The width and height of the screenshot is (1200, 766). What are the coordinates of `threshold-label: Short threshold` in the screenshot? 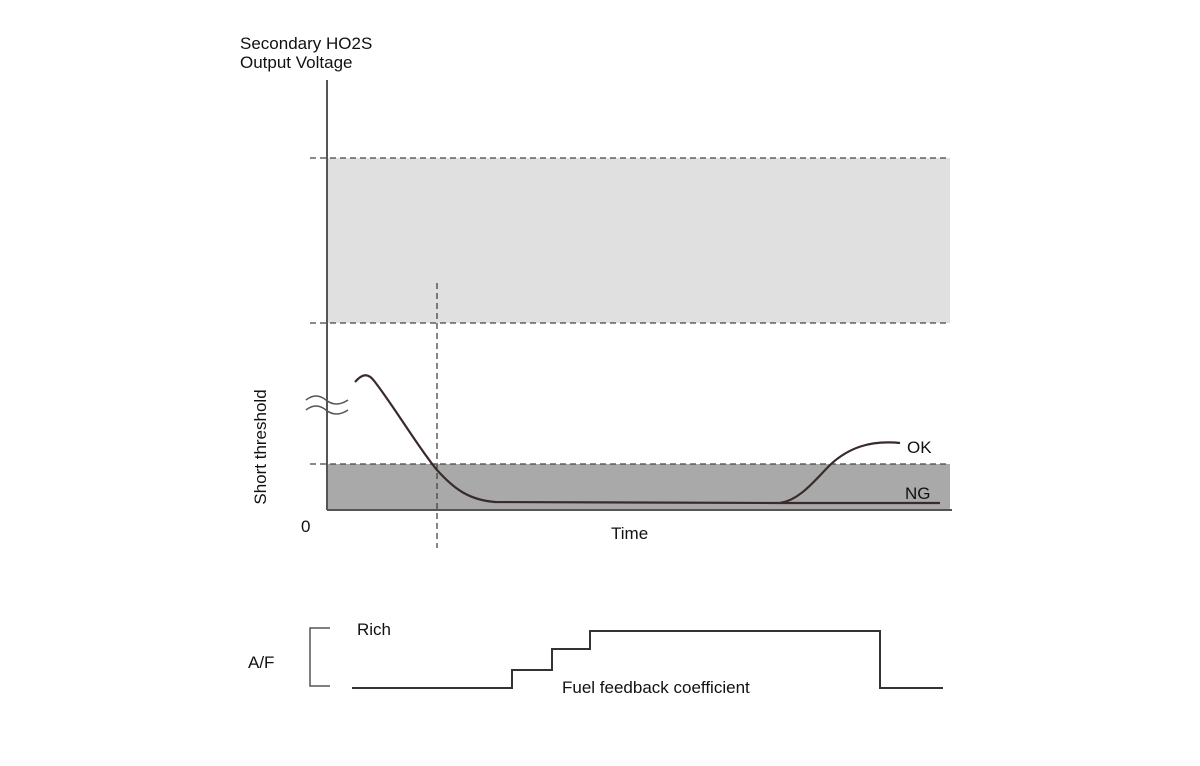 It's located at (260, 446).